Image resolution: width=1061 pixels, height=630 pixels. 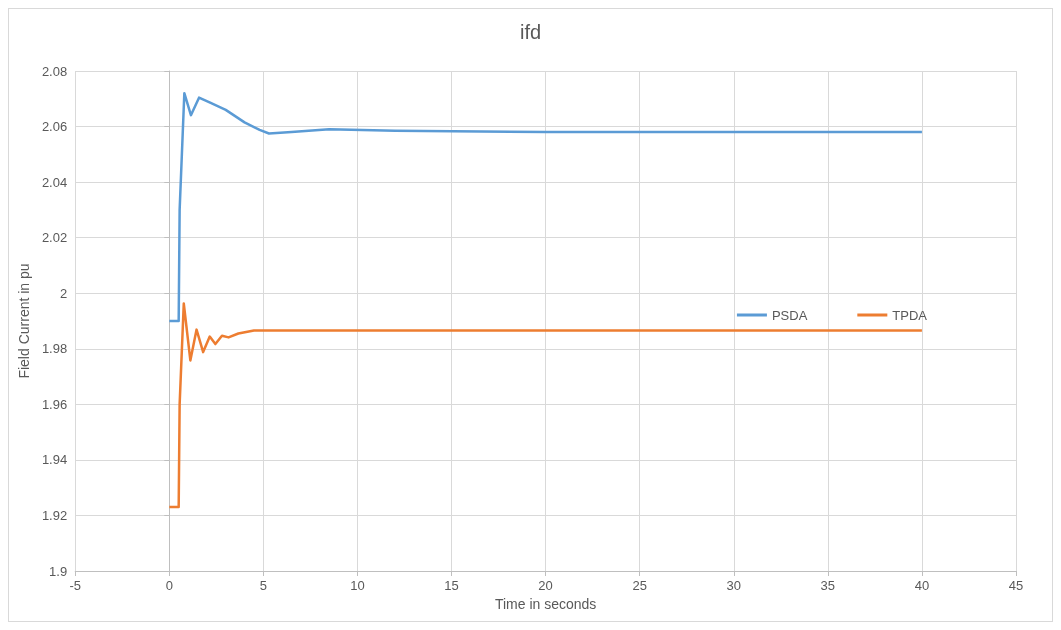 I want to click on x-tick-label: 25, so click(x=639, y=585).